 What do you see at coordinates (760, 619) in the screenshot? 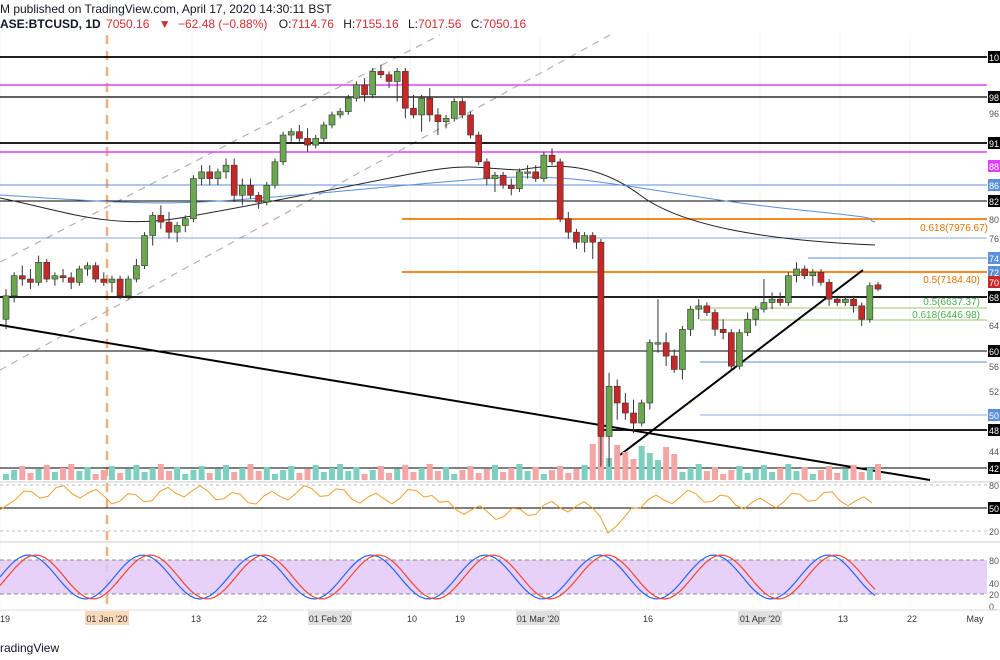
I see `time-axis-label: 01 Apr '20` at bounding box center [760, 619].